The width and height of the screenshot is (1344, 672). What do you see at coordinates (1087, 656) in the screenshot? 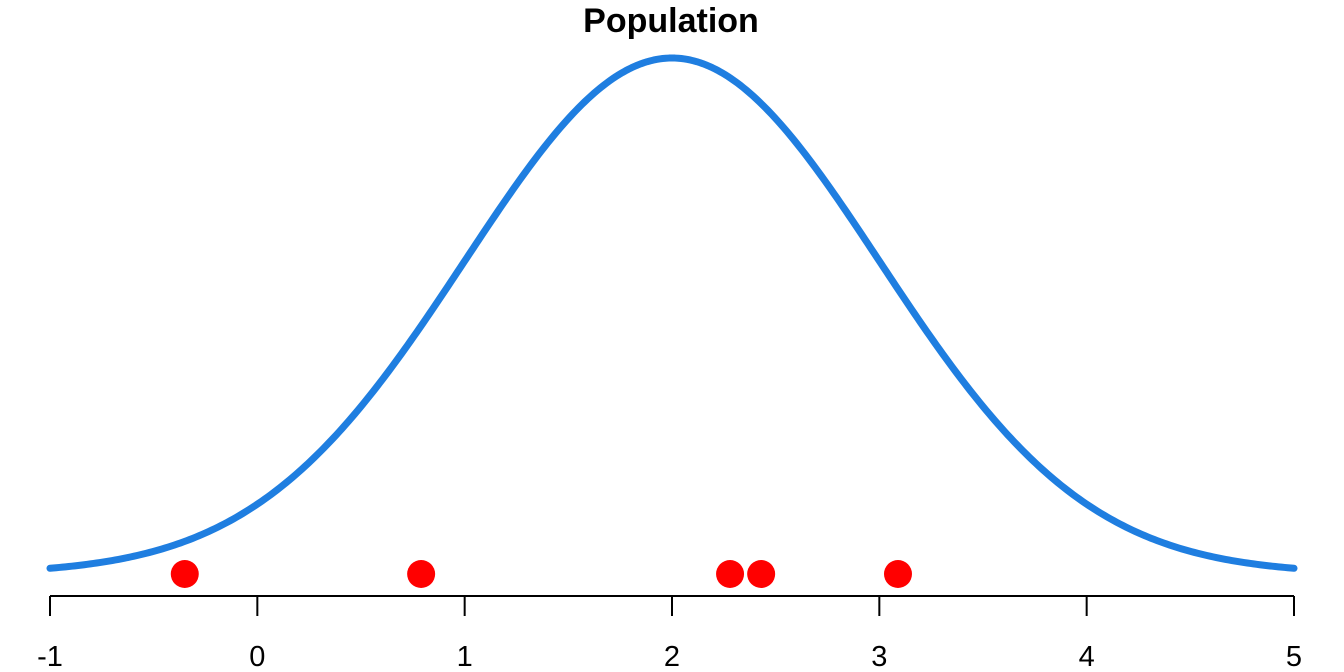
I see `x-tick-label: 4` at bounding box center [1087, 656].